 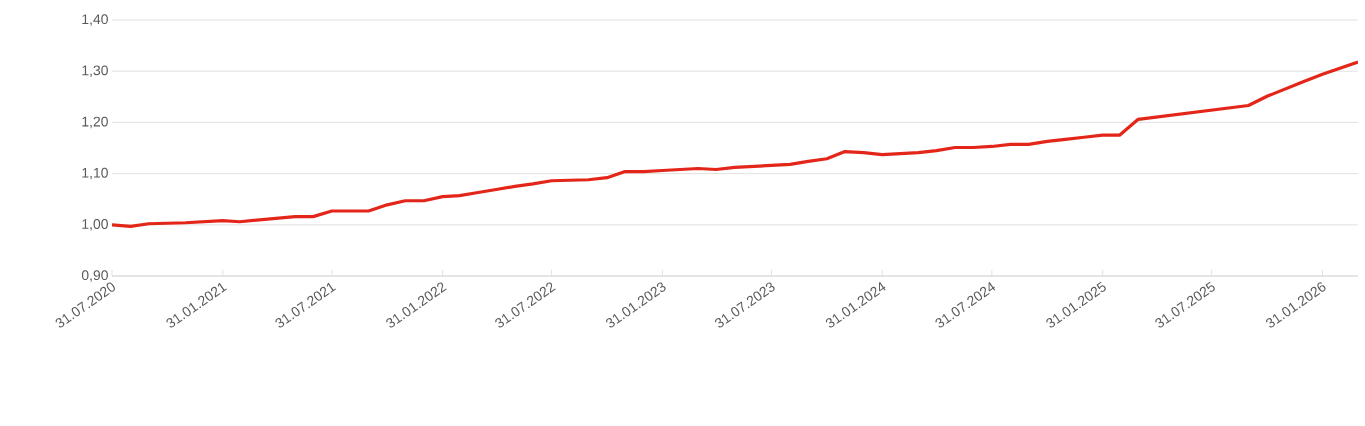 I want to click on y-tick-label: 1,40, so click(x=95, y=20).